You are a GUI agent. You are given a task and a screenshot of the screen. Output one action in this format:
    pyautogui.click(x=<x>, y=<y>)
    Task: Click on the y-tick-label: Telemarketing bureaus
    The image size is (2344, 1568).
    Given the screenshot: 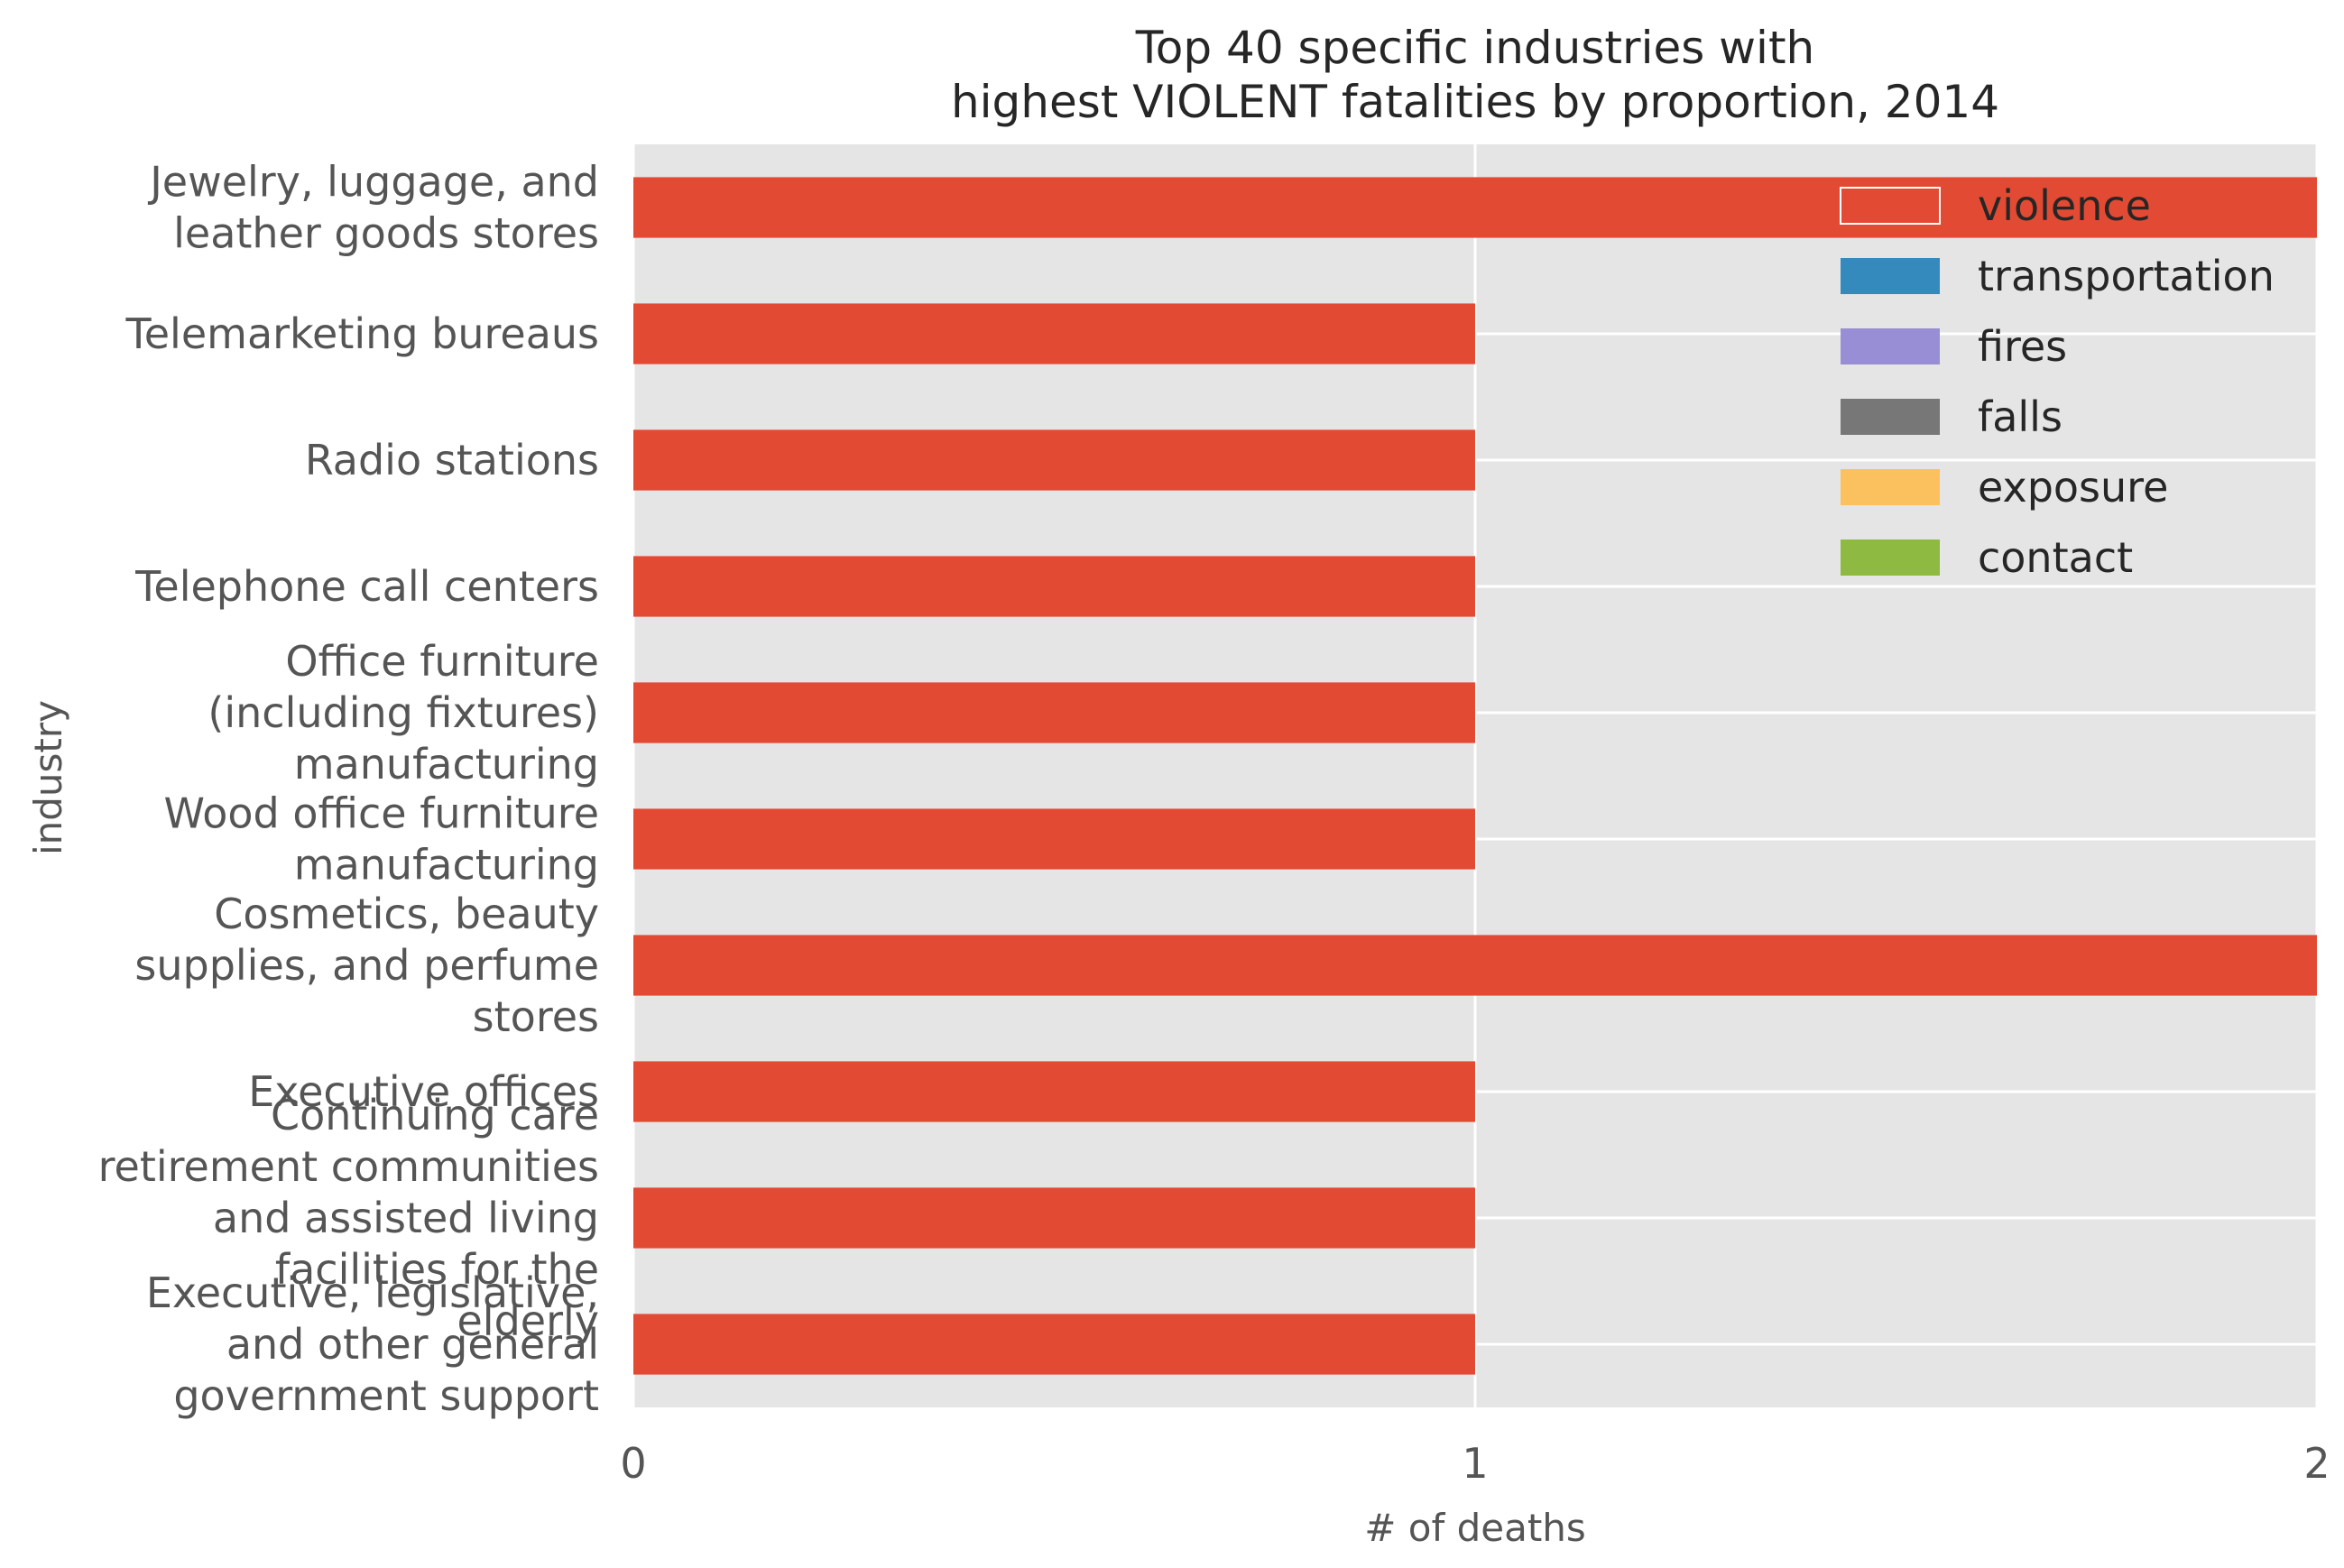 What is the action you would take?
    pyautogui.click(x=362, y=333)
    